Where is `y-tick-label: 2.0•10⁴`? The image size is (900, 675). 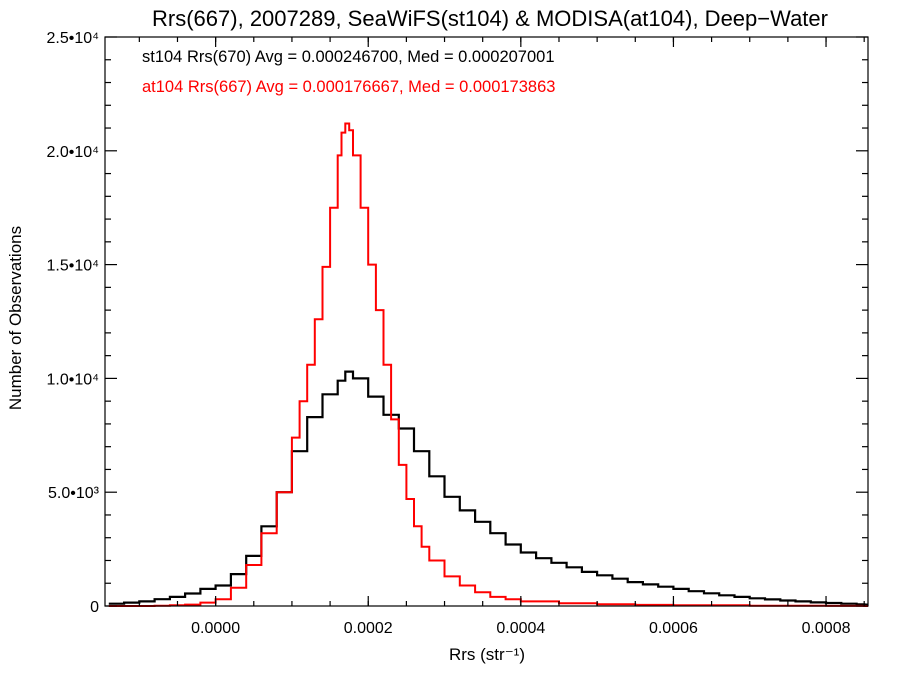
y-tick-label: 2.0•10⁴ is located at coordinates (72, 152).